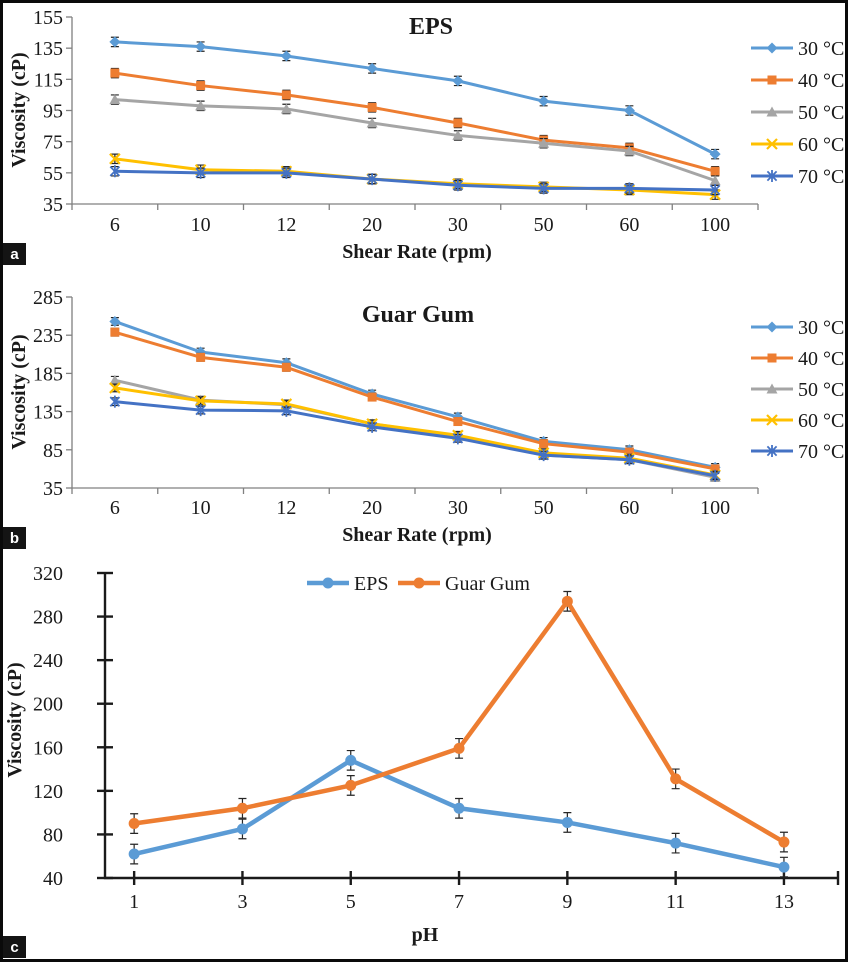 The height and width of the screenshot is (962, 848). Describe the element at coordinates (821, 421) in the screenshot. I see `legend-label-60-c: 60 °C` at that location.